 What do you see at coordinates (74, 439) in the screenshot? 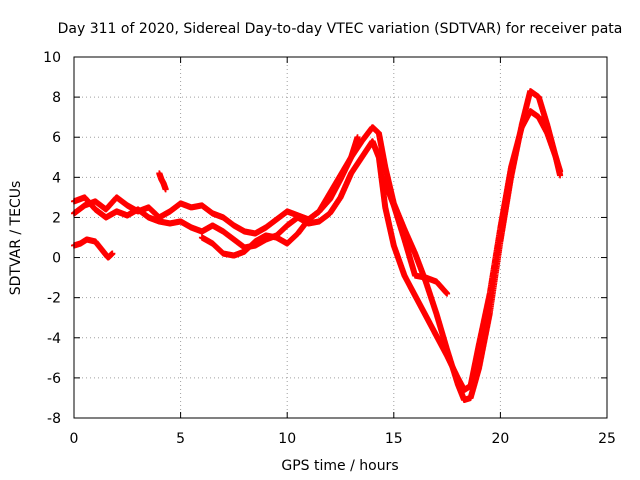
I see `x-tick-label: 0` at bounding box center [74, 439].